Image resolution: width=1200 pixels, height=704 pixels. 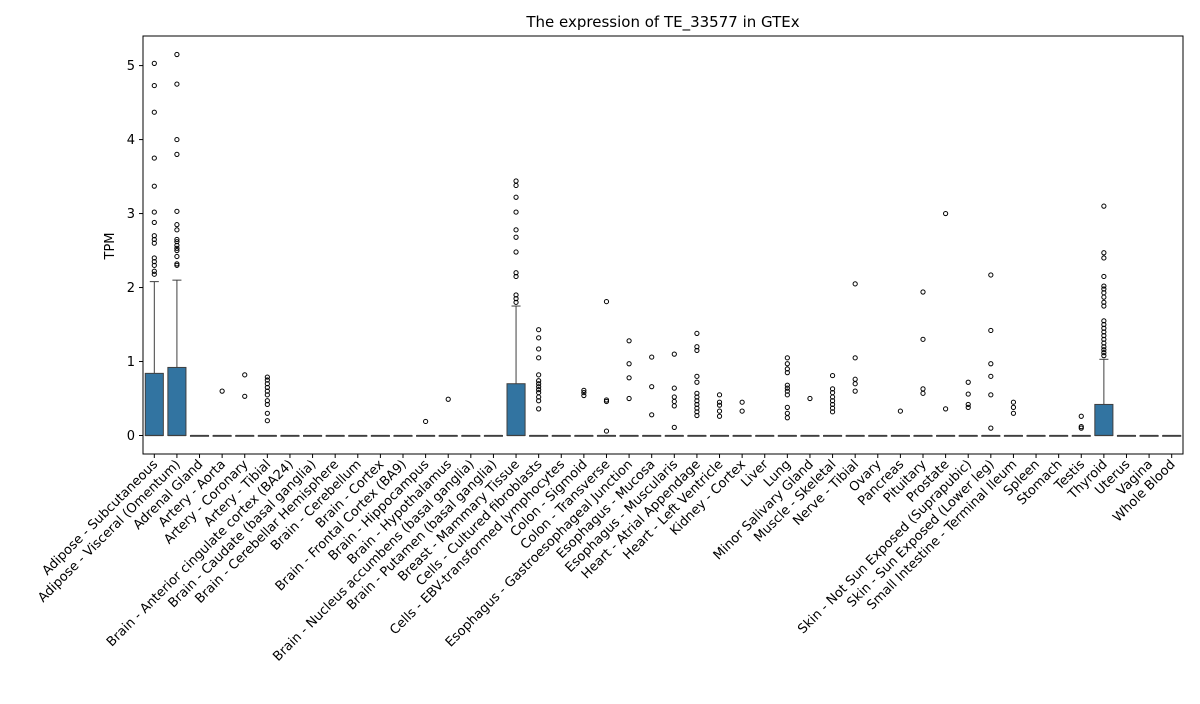 I want to click on y-tick-label: 3, so click(x=131, y=214).